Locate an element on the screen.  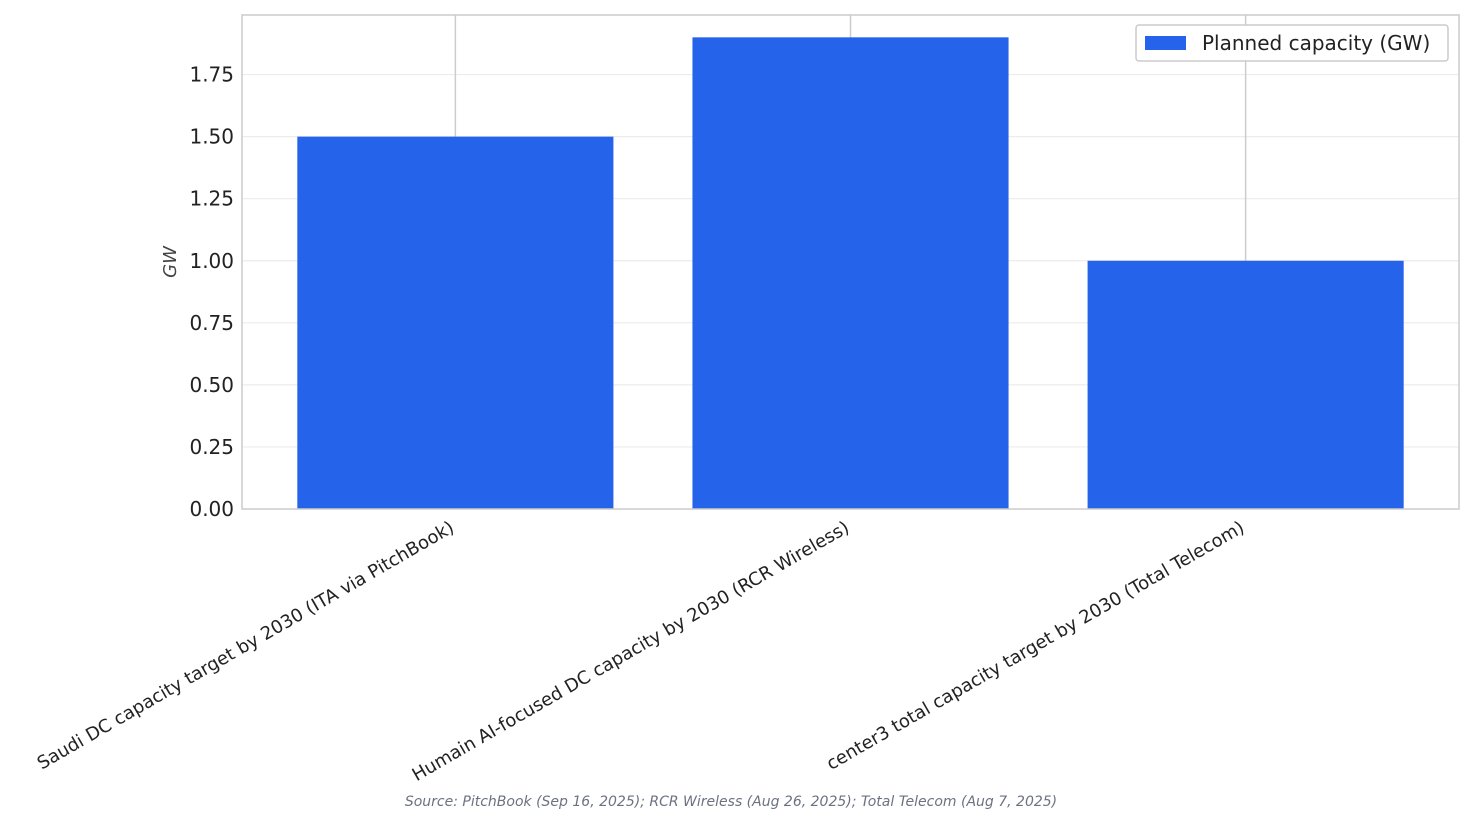
y-tick-labels: 0.00 0.25 0.50 0.75 1.00 1.25 1.50 1.75 is located at coordinates (211, 292).